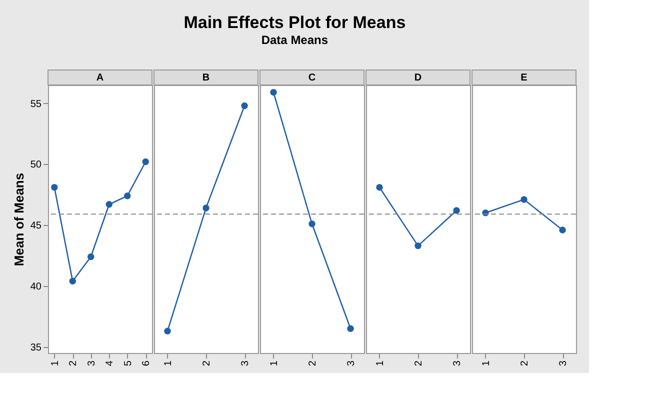 This screenshot has width=659, height=406. I want to click on y-tick-label: 40, so click(36, 287).